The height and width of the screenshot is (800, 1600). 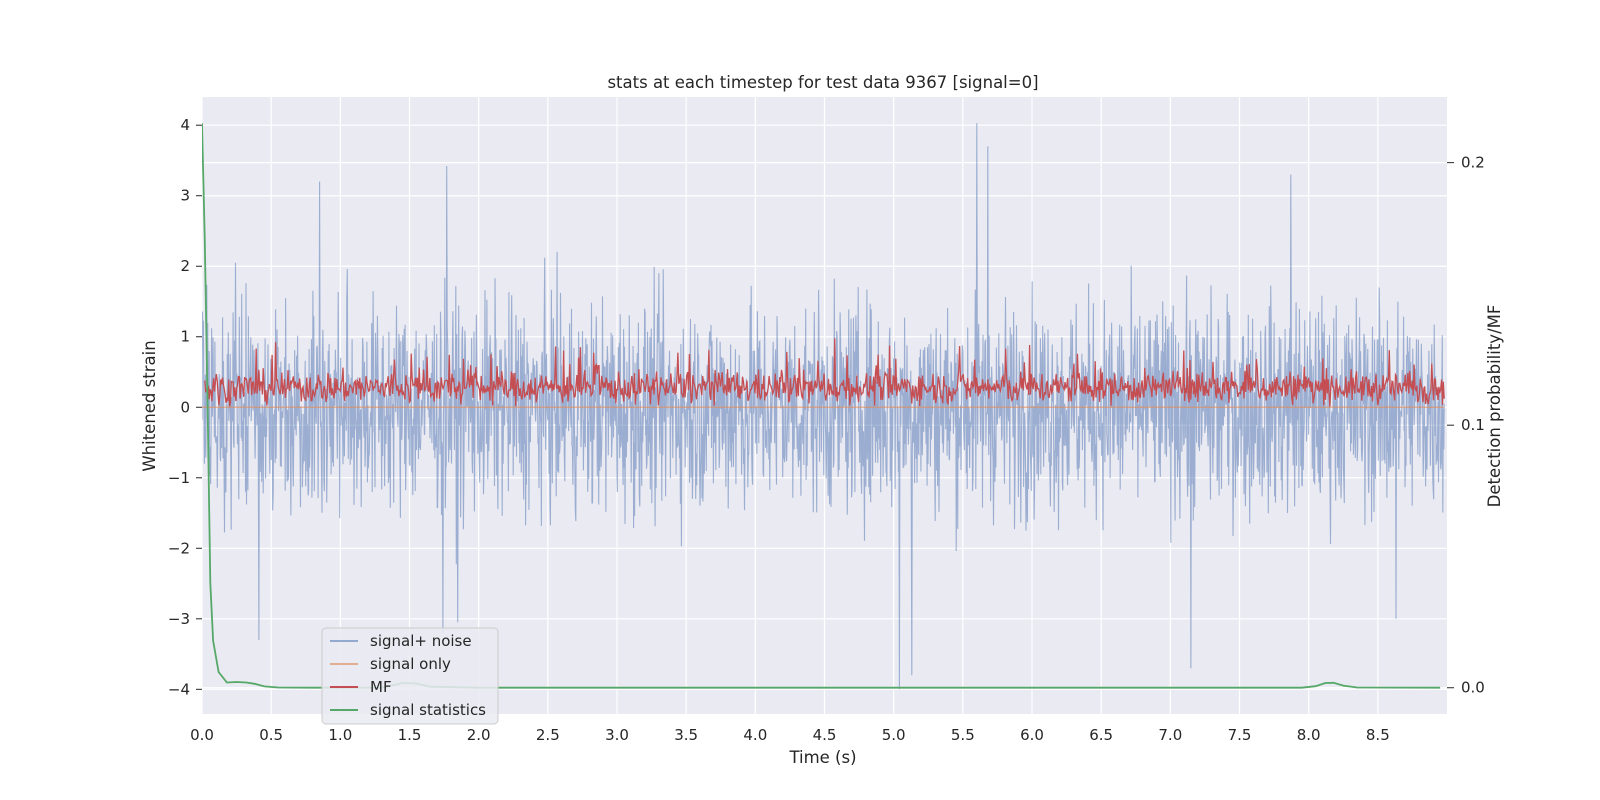 What do you see at coordinates (894, 735) in the screenshot?
I see `x-tick-label: 5.0` at bounding box center [894, 735].